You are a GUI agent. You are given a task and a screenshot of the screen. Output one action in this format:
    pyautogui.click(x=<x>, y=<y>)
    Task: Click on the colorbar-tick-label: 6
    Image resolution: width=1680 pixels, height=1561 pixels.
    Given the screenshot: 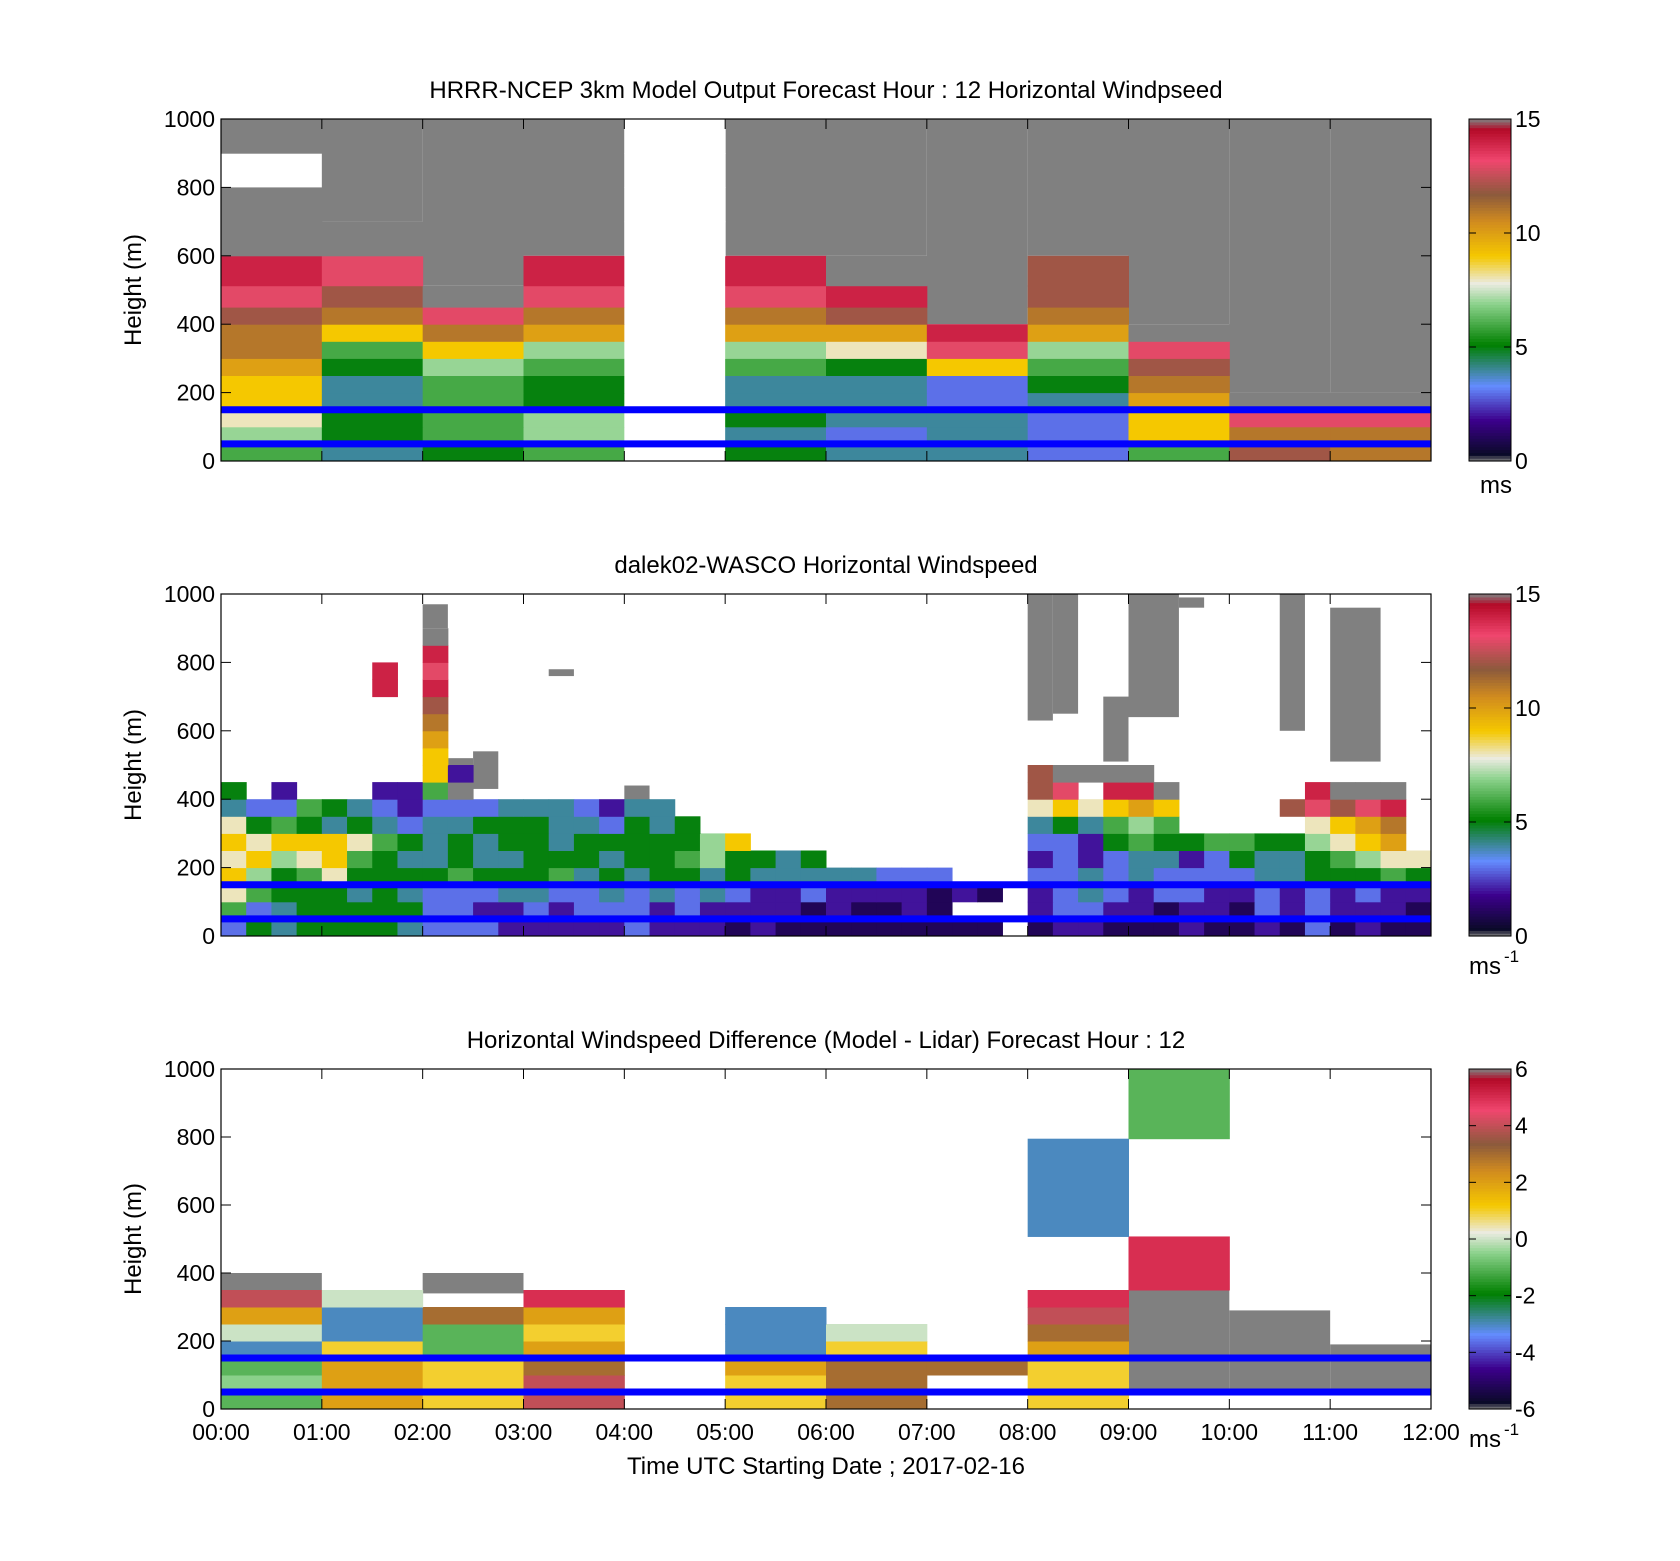 What is the action you would take?
    pyautogui.click(x=1521, y=1069)
    